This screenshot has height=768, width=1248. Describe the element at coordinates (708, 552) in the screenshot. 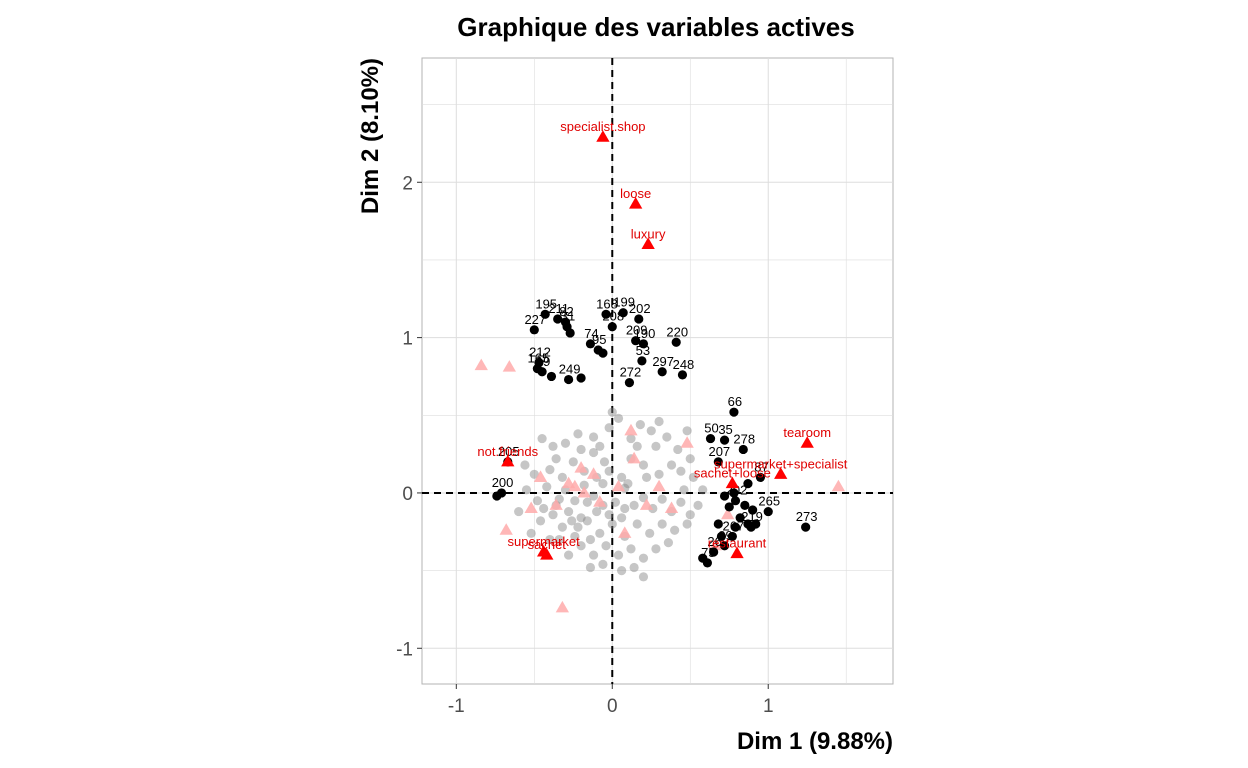

I see `individual-label: 75` at that location.